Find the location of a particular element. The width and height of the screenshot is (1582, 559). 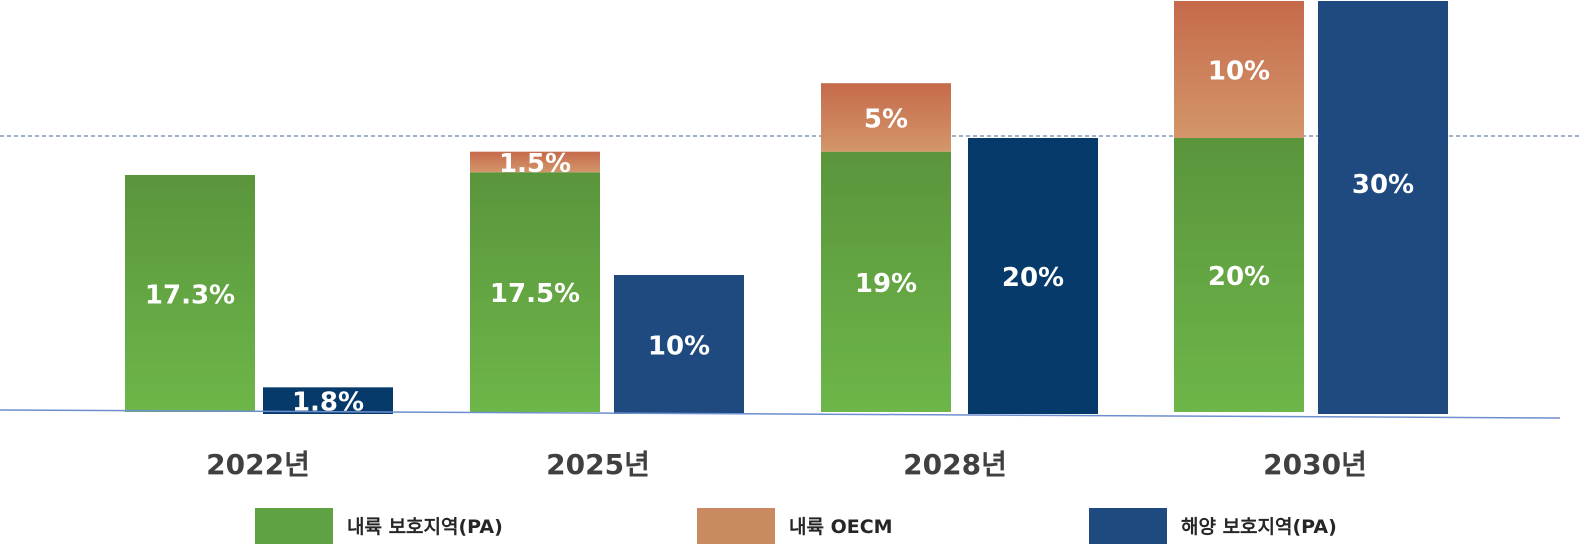

bar-value-label: 17.5% is located at coordinates (535, 294).